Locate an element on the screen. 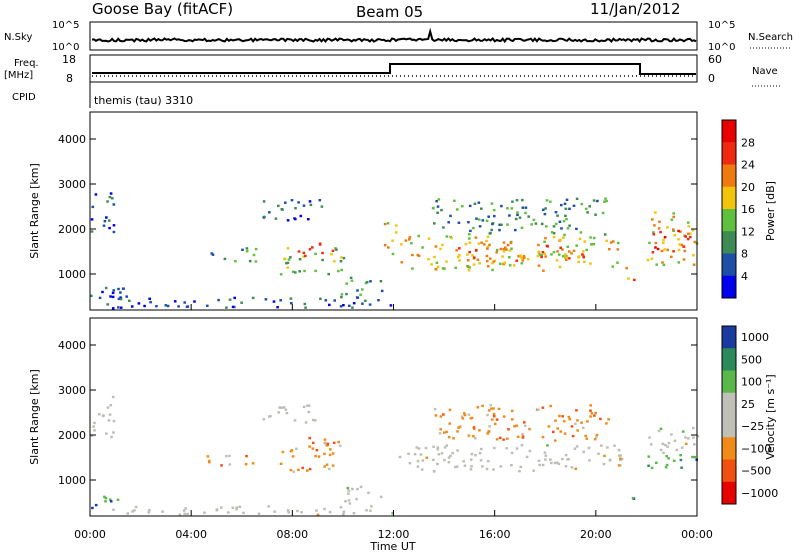 This screenshot has width=800, height=558. x-tick-label: 00:00 is located at coordinates (90, 534).